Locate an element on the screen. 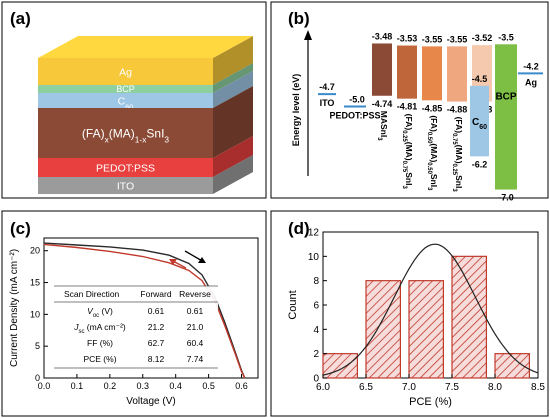  electrode-ag: -4.2 Ag is located at coordinates (530, 74).